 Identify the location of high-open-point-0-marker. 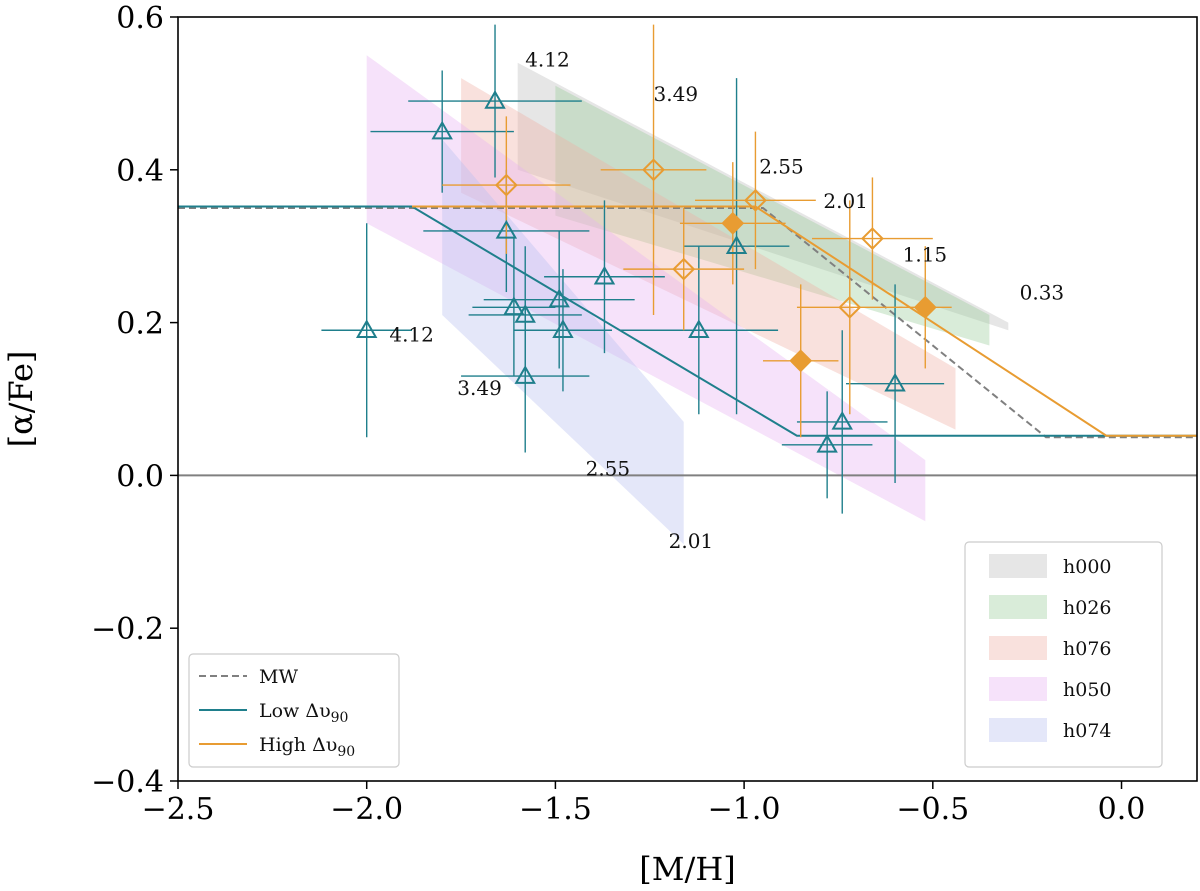
(506, 185).